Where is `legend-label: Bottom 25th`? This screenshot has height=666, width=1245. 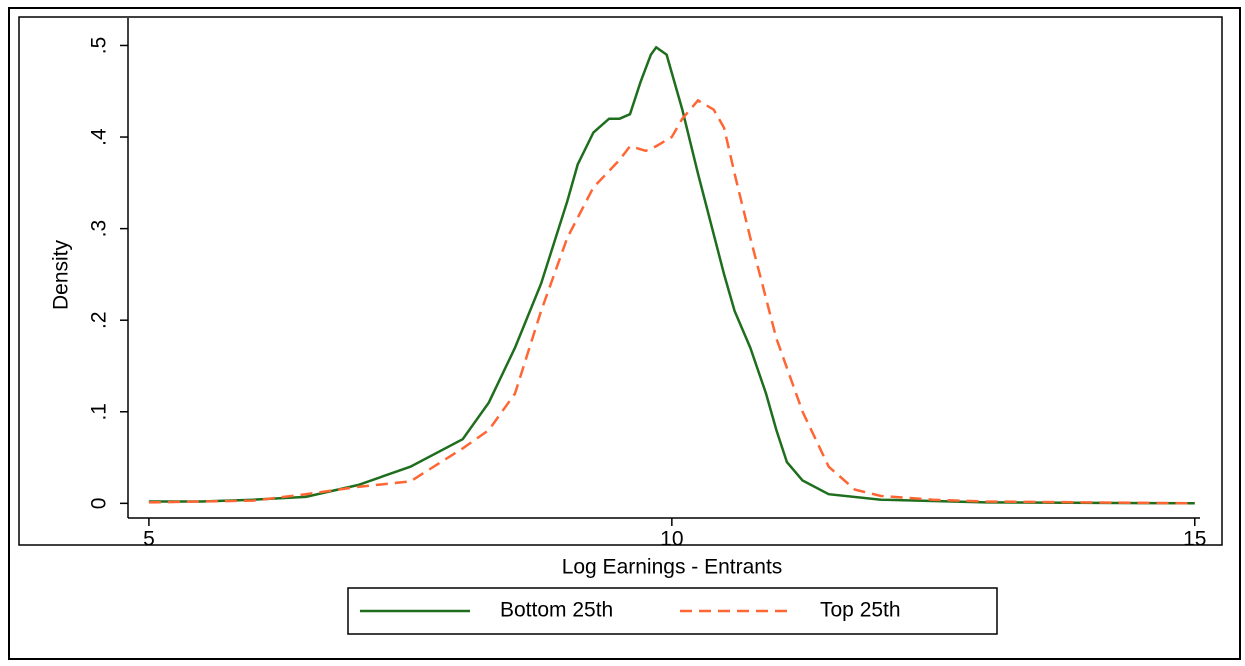
legend-label: Bottom 25th is located at coordinates (556, 610).